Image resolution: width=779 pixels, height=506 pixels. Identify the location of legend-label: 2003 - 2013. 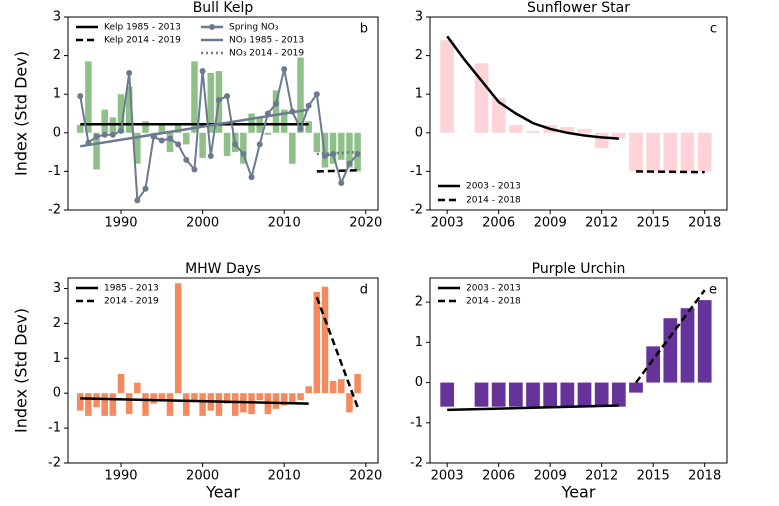
(493, 289).